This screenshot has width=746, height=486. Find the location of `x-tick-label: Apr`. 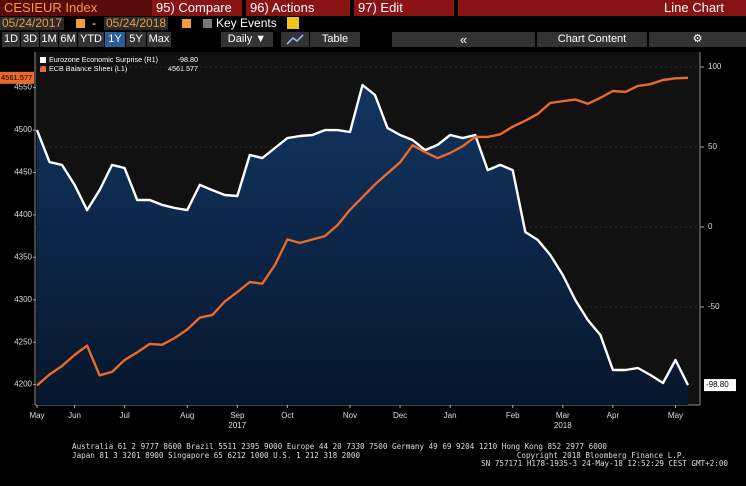

x-tick-label: Apr is located at coordinates (613, 415).